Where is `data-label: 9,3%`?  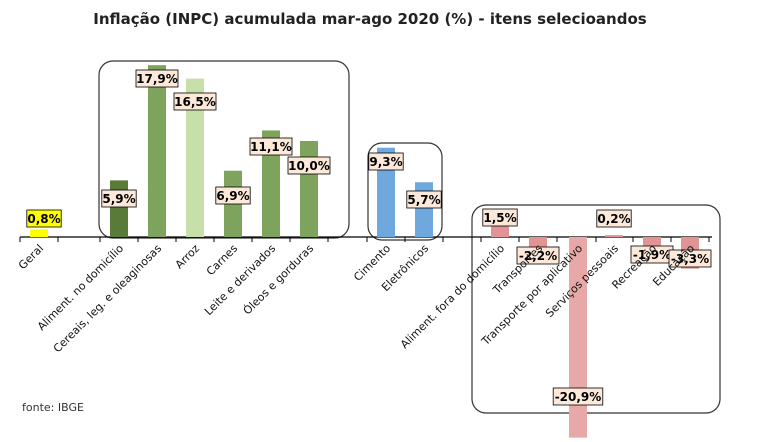
data-label: 9,3% is located at coordinates (385, 162).